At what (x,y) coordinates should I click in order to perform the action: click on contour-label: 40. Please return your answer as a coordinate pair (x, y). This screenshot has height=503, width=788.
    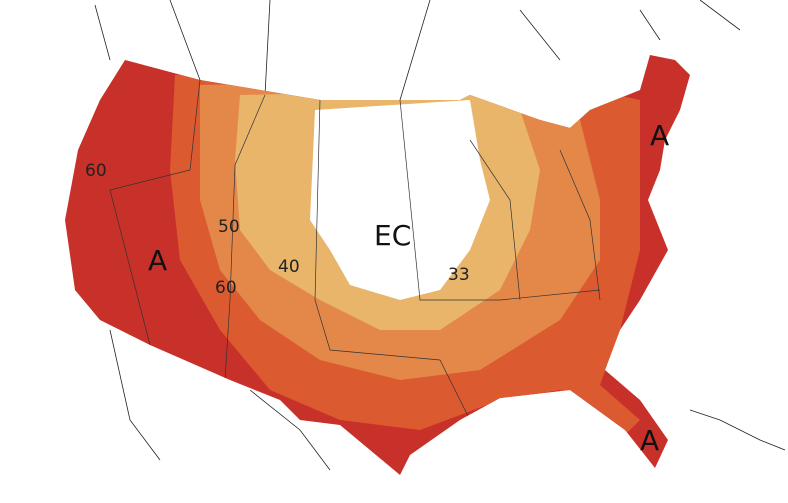
    Looking at the image, I should click on (289, 267).